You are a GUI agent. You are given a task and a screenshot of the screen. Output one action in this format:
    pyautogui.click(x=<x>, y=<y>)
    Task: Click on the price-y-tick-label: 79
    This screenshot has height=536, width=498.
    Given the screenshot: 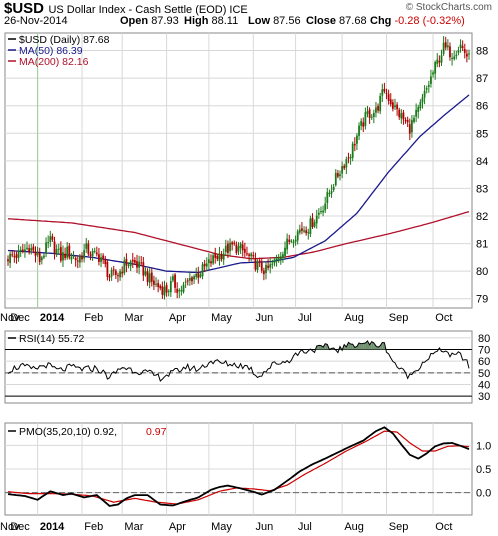 What is the action you would take?
    pyautogui.click(x=482, y=300)
    